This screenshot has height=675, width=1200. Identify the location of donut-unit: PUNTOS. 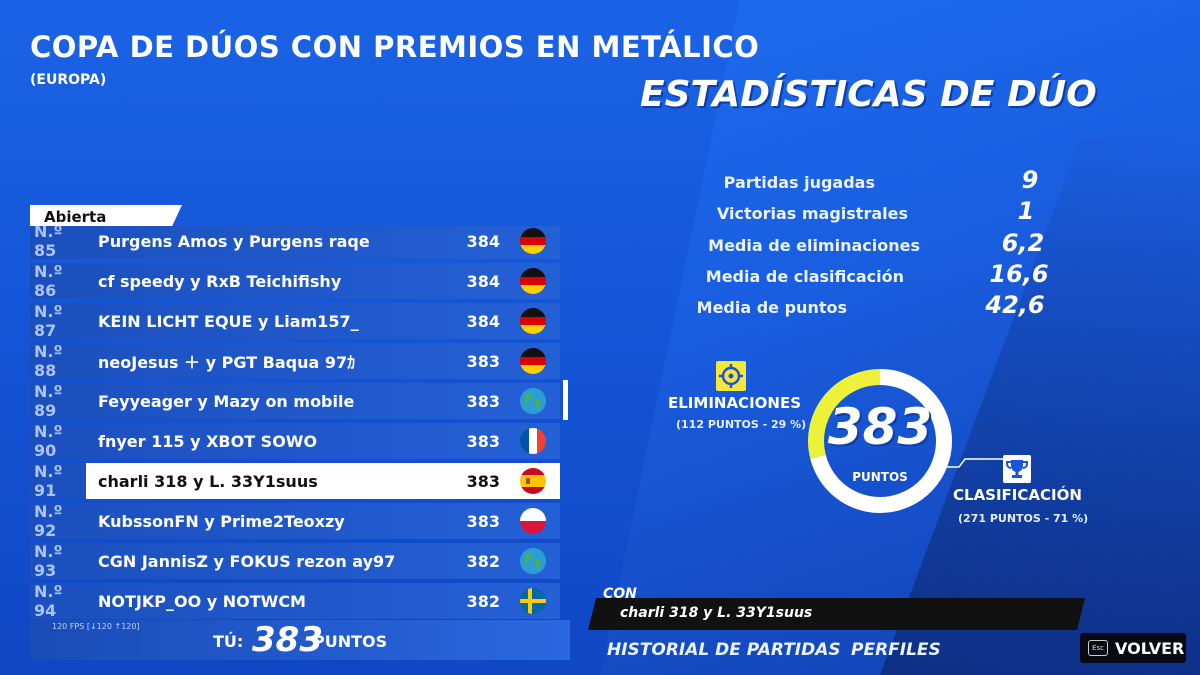
(880, 477).